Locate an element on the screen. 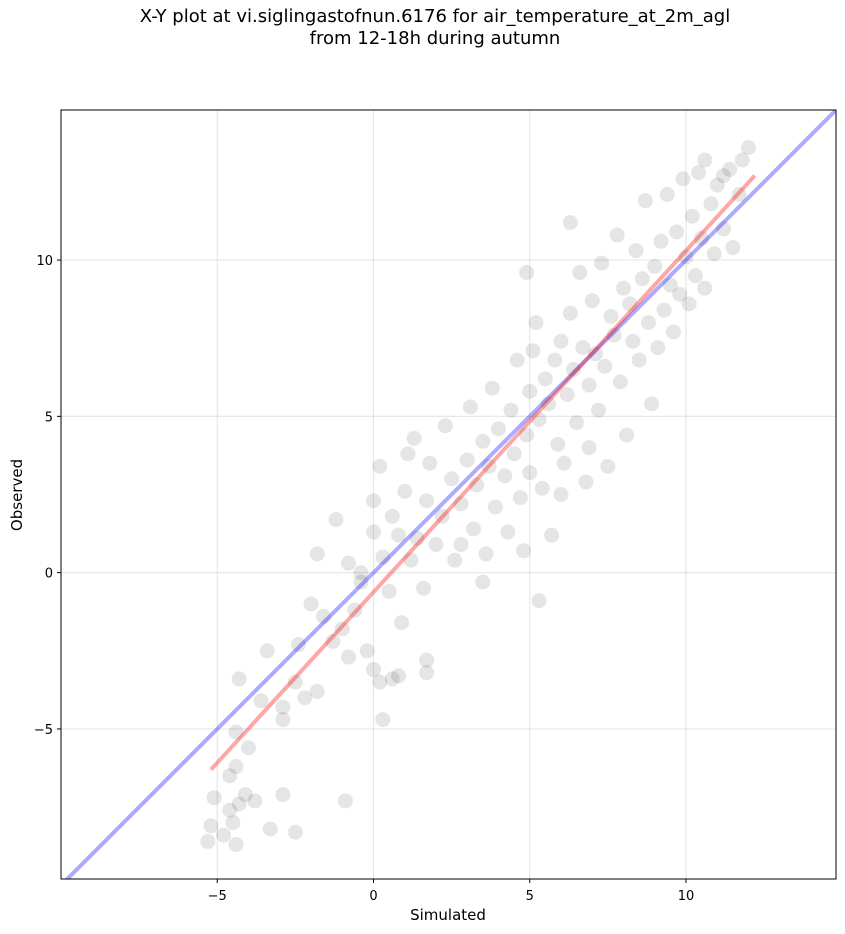  x-axis-label: Simulated is located at coordinates (448, 915).